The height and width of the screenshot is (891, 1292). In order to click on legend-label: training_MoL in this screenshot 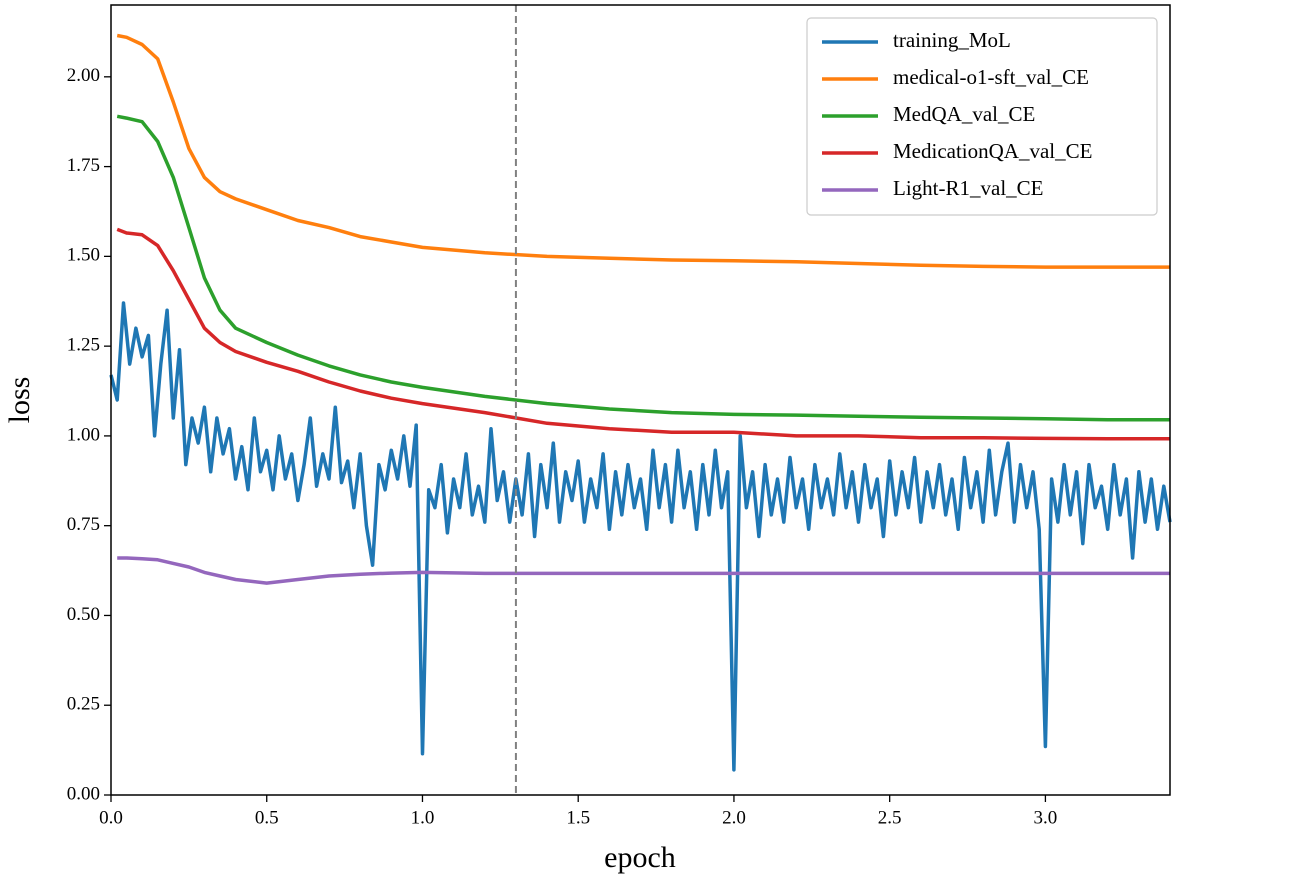, I will do `click(952, 40)`.